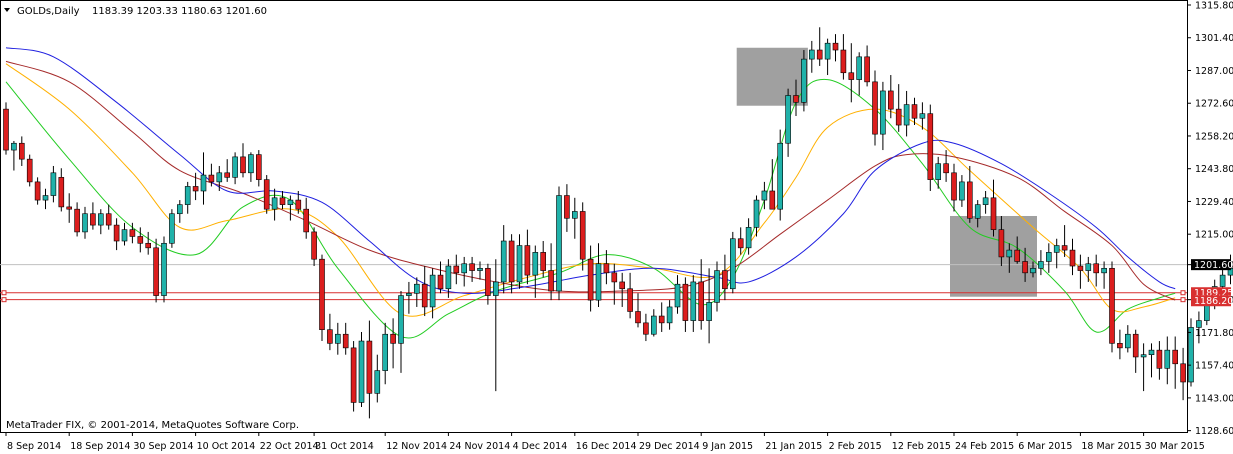 The height and width of the screenshot is (454, 1233). Describe the element at coordinates (540, 446) in the screenshot. I see `x-tick-label: 4 Dec 2014` at that location.